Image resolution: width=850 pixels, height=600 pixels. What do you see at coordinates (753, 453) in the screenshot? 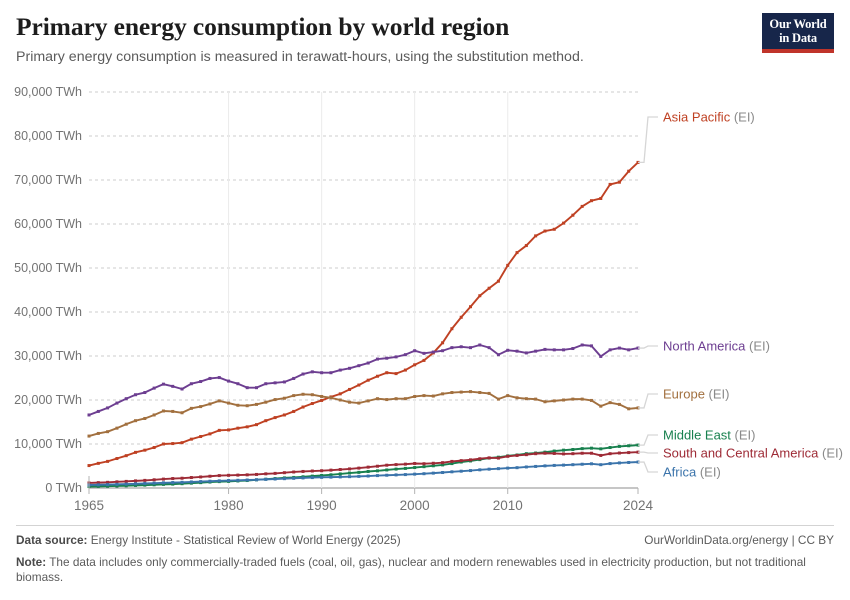
I see `series-label: South and Central America (EI)` at bounding box center [753, 453].